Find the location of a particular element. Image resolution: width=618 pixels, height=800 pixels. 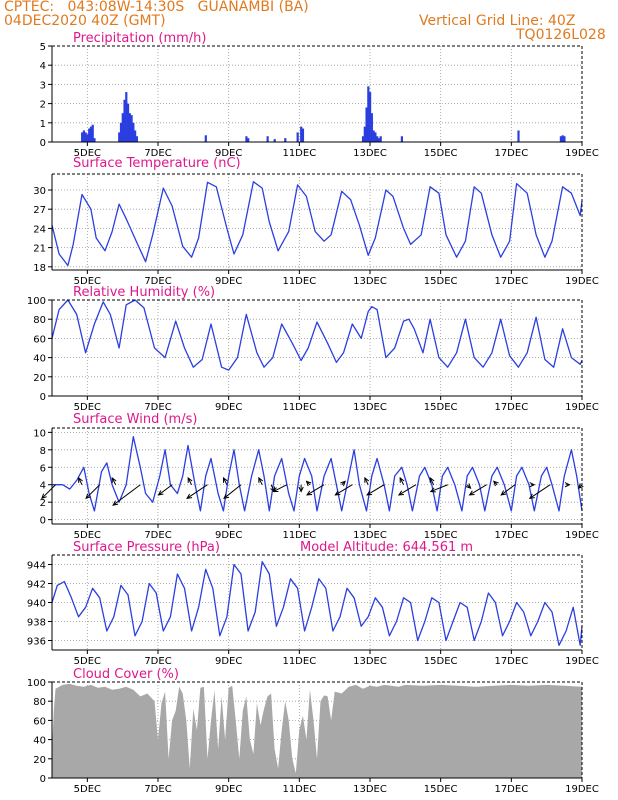

humidity-title: Relative Humidity (%) is located at coordinates (144, 292).